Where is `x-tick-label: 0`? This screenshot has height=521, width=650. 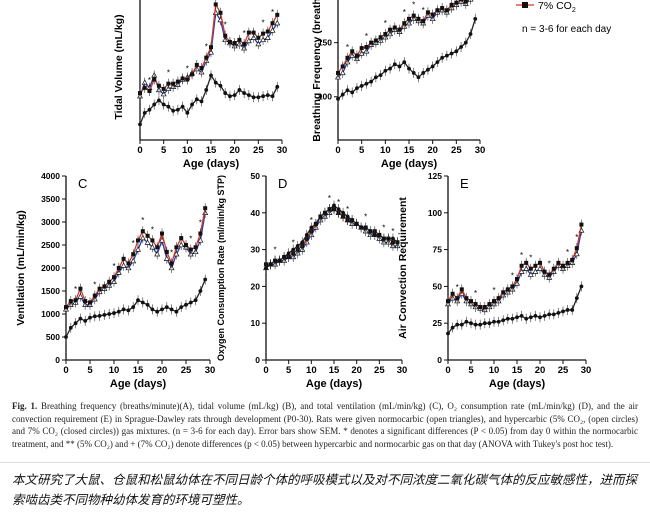
x-tick-label: 0 is located at coordinates (447, 370).